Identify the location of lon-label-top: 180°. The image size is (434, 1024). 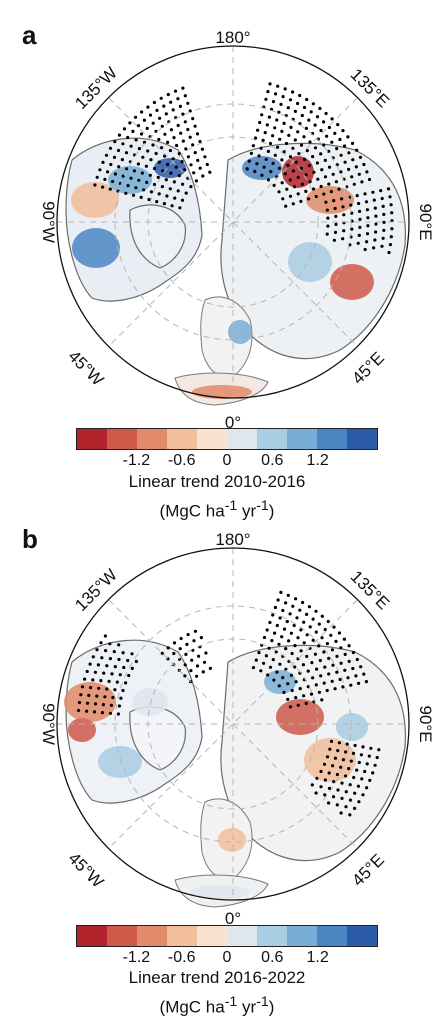
(232, 37).